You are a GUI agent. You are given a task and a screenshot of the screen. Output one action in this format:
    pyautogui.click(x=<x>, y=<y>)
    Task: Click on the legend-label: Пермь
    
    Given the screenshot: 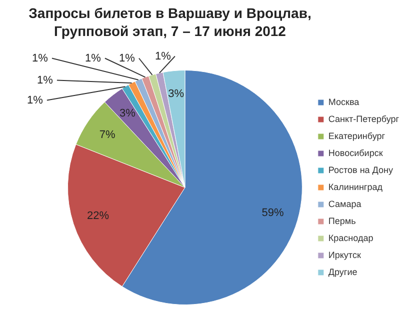 What is the action you would take?
    pyautogui.click(x=342, y=221)
    